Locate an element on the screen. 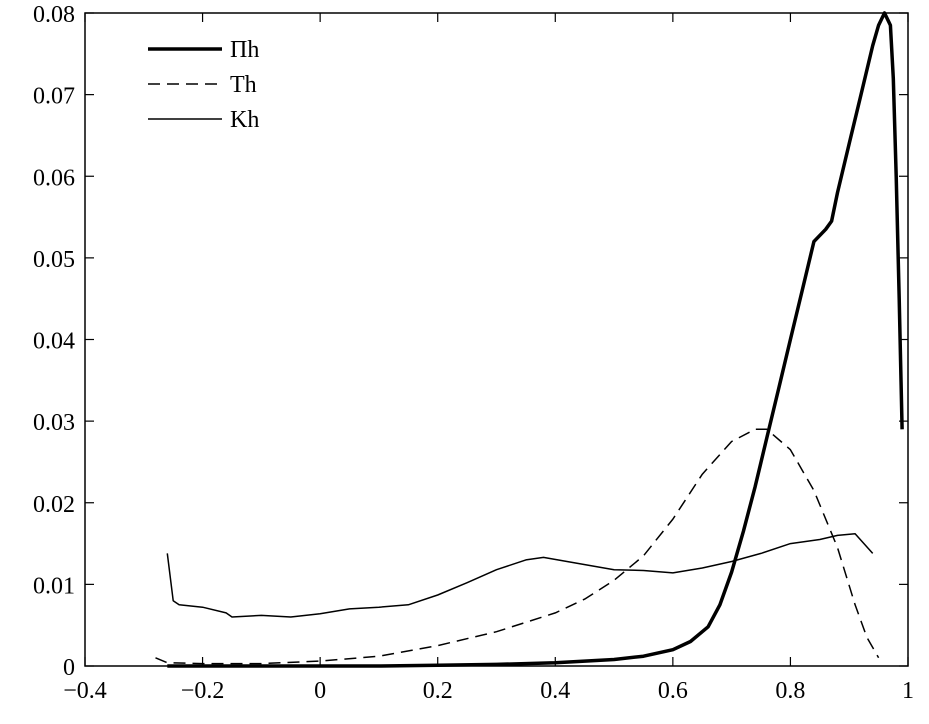 This screenshot has width=929, height=724. x-tick-label: 0.2 is located at coordinates (438, 691).